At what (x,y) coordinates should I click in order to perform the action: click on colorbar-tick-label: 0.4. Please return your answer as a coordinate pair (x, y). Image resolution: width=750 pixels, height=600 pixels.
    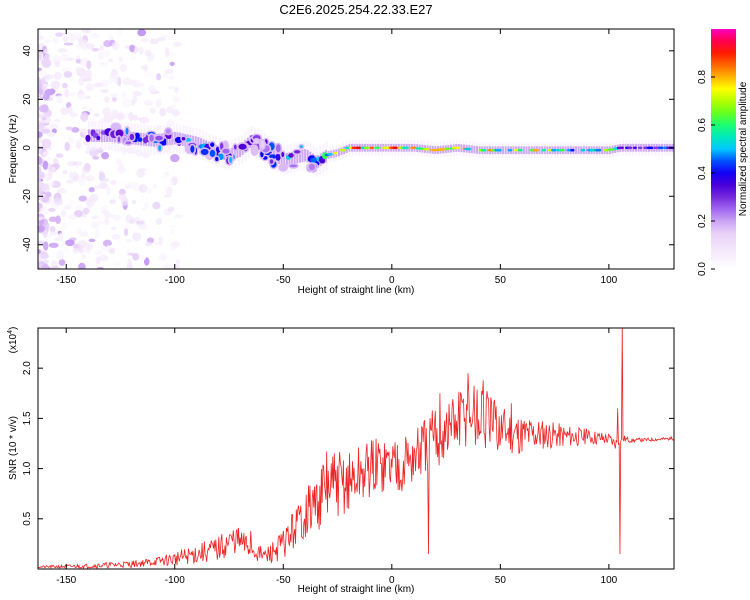
    Looking at the image, I should click on (702, 173).